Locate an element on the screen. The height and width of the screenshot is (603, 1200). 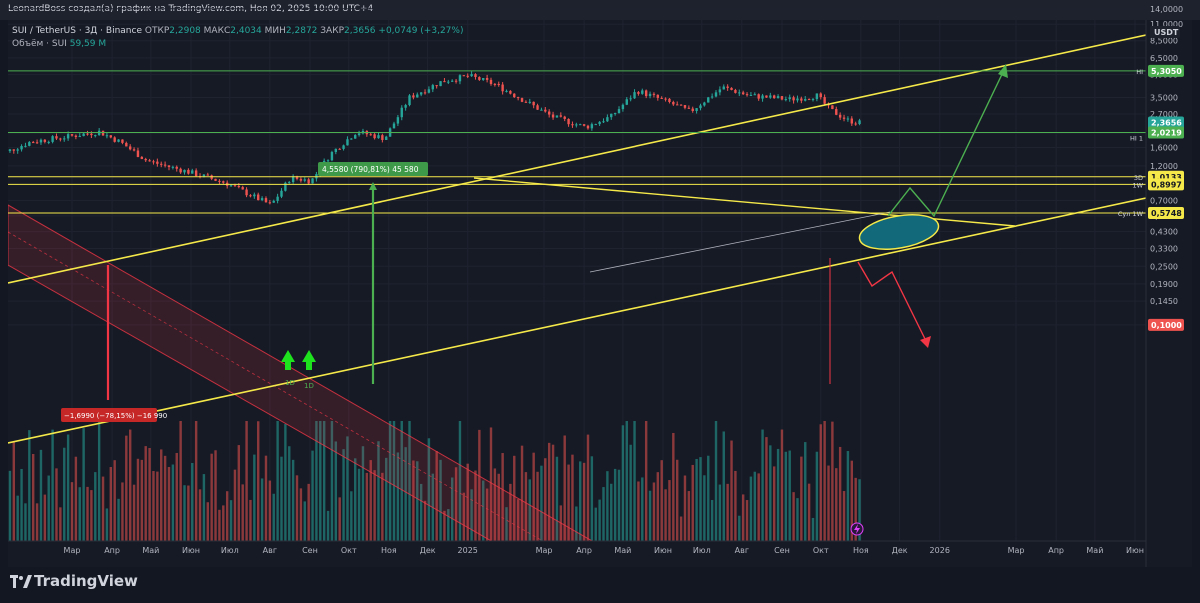
y-tick-label: 6,5000 is located at coordinates (1164, 58).